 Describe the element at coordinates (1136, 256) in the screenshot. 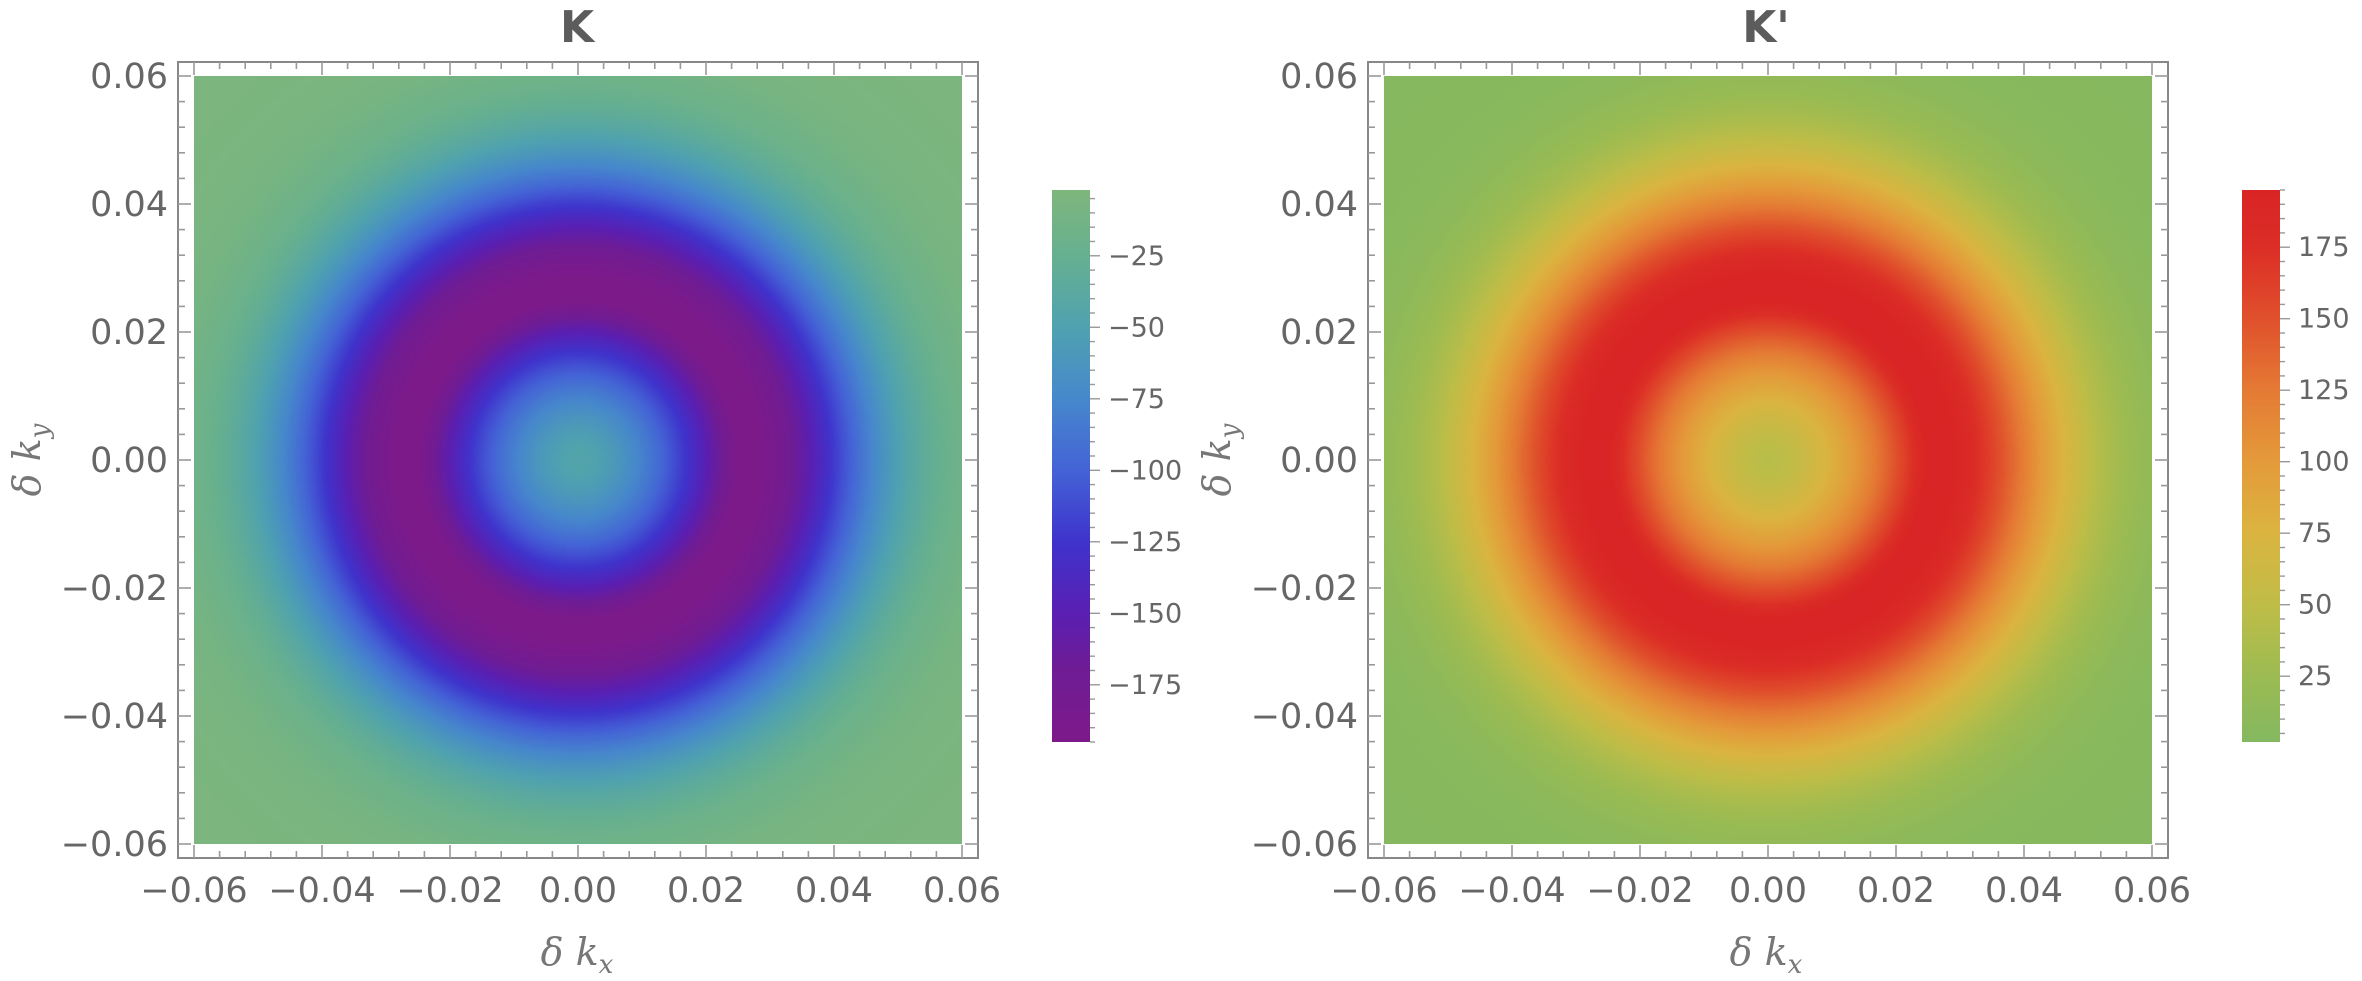

I see `colorbar-tick-label: −25` at that location.